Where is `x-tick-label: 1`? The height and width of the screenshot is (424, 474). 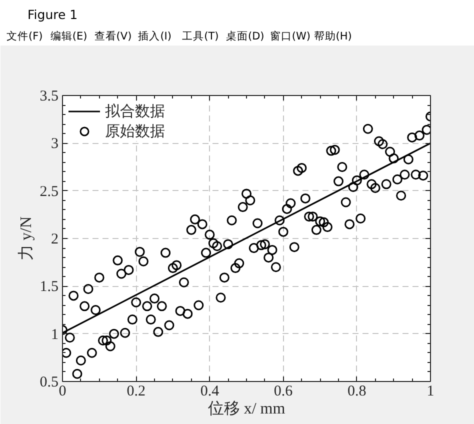 x-tick-label: 1 is located at coordinates (430, 392).